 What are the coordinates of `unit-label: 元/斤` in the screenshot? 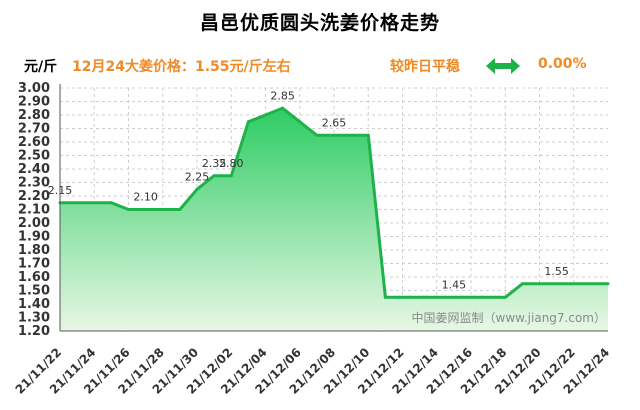 It's located at (41, 67).